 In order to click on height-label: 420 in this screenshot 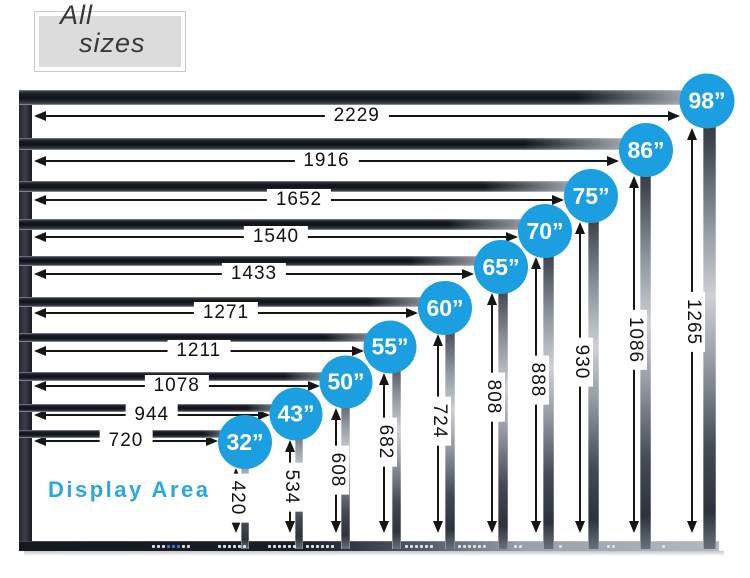, I will do `click(237, 498)`.